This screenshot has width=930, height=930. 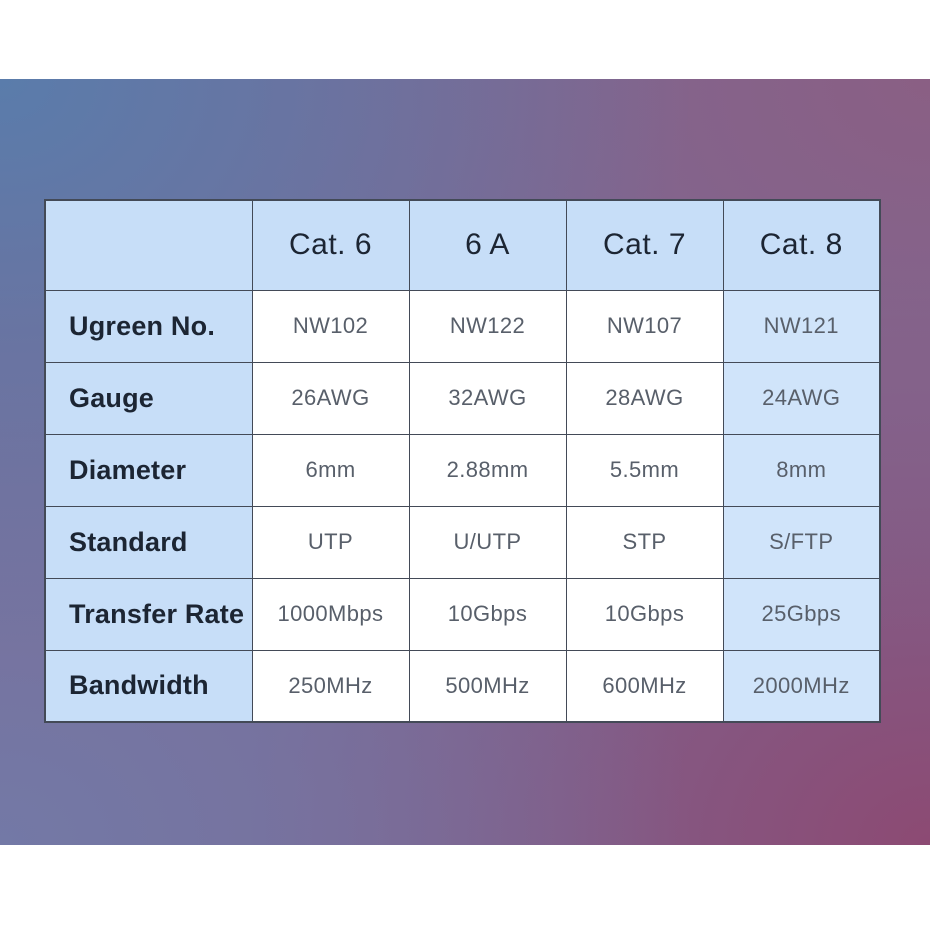 What do you see at coordinates (487, 245) in the screenshot?
I see `header-cell-6a: 6 A` at bounding box center [487, 245].